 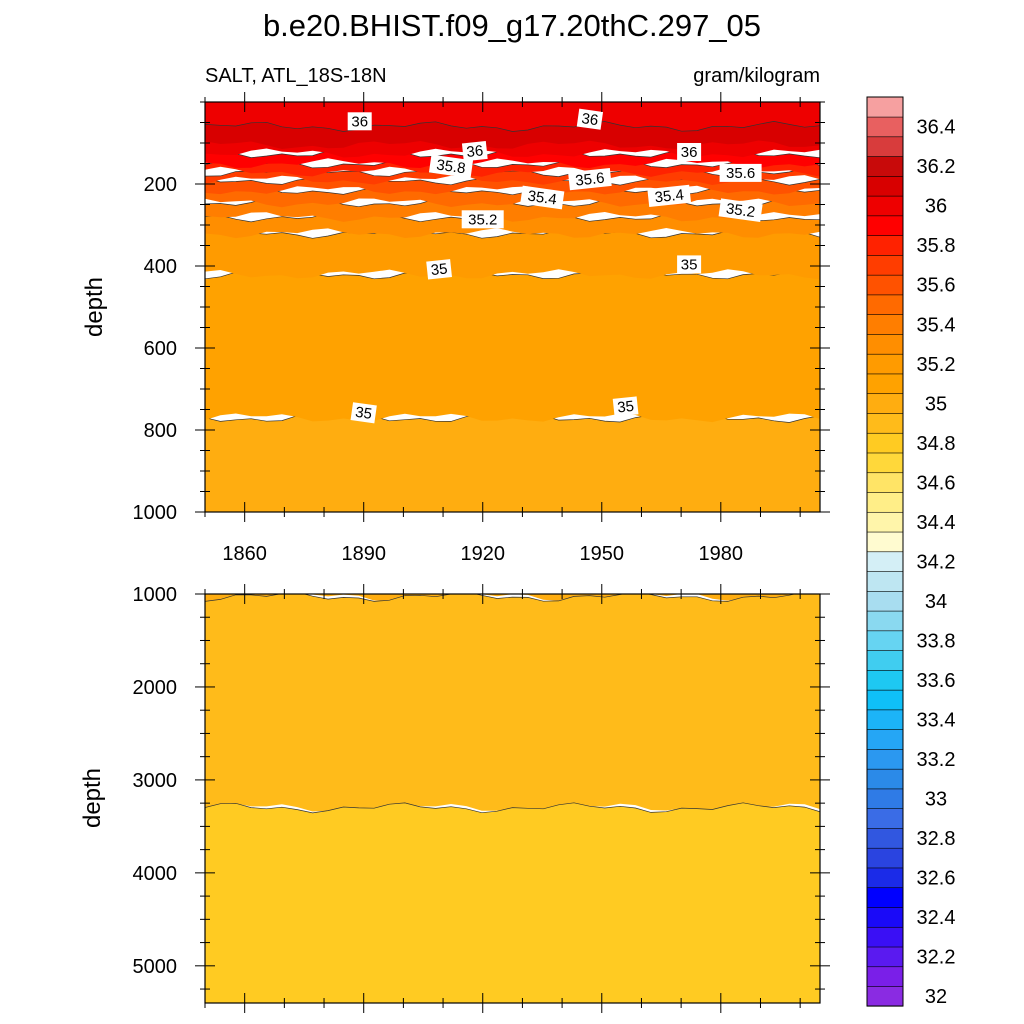 What do you see at coordinates (155, 874) in the screenshot?
I see `y-tick-label: 4000` at bounding box center [155, 874].